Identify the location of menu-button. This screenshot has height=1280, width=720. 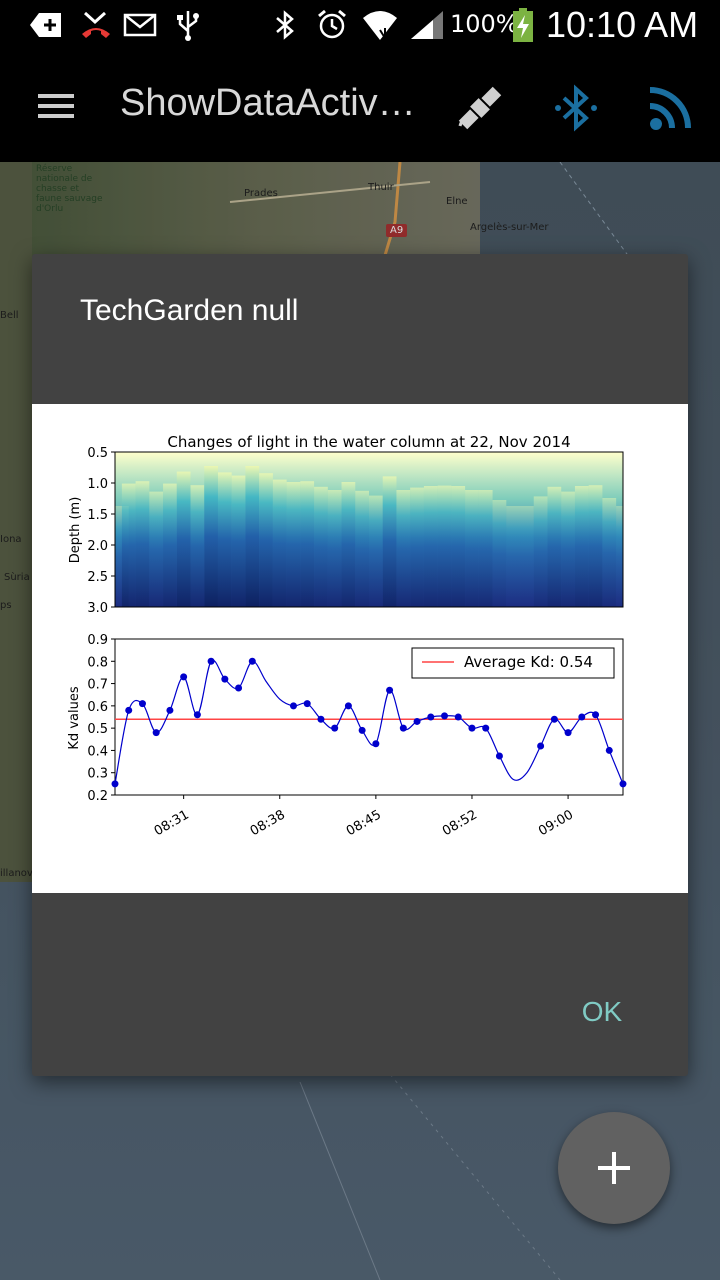
(56, 106).